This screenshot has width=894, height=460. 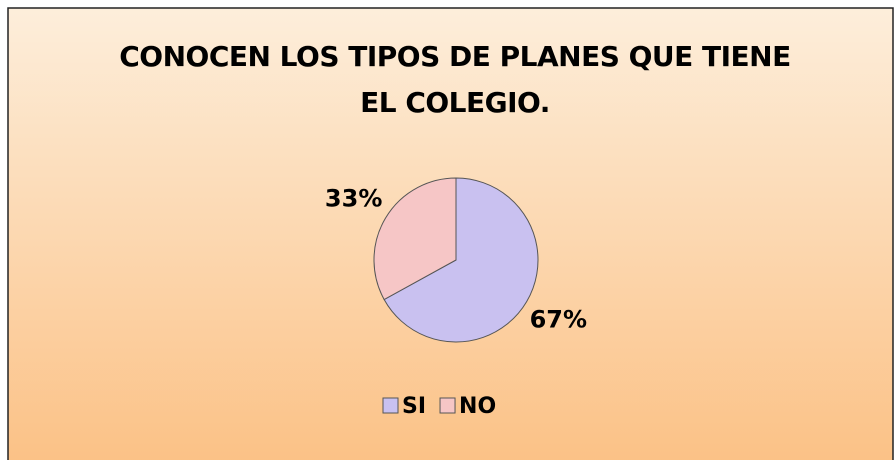 I want to click on data-label: 67%, so click(x=558, y=320).